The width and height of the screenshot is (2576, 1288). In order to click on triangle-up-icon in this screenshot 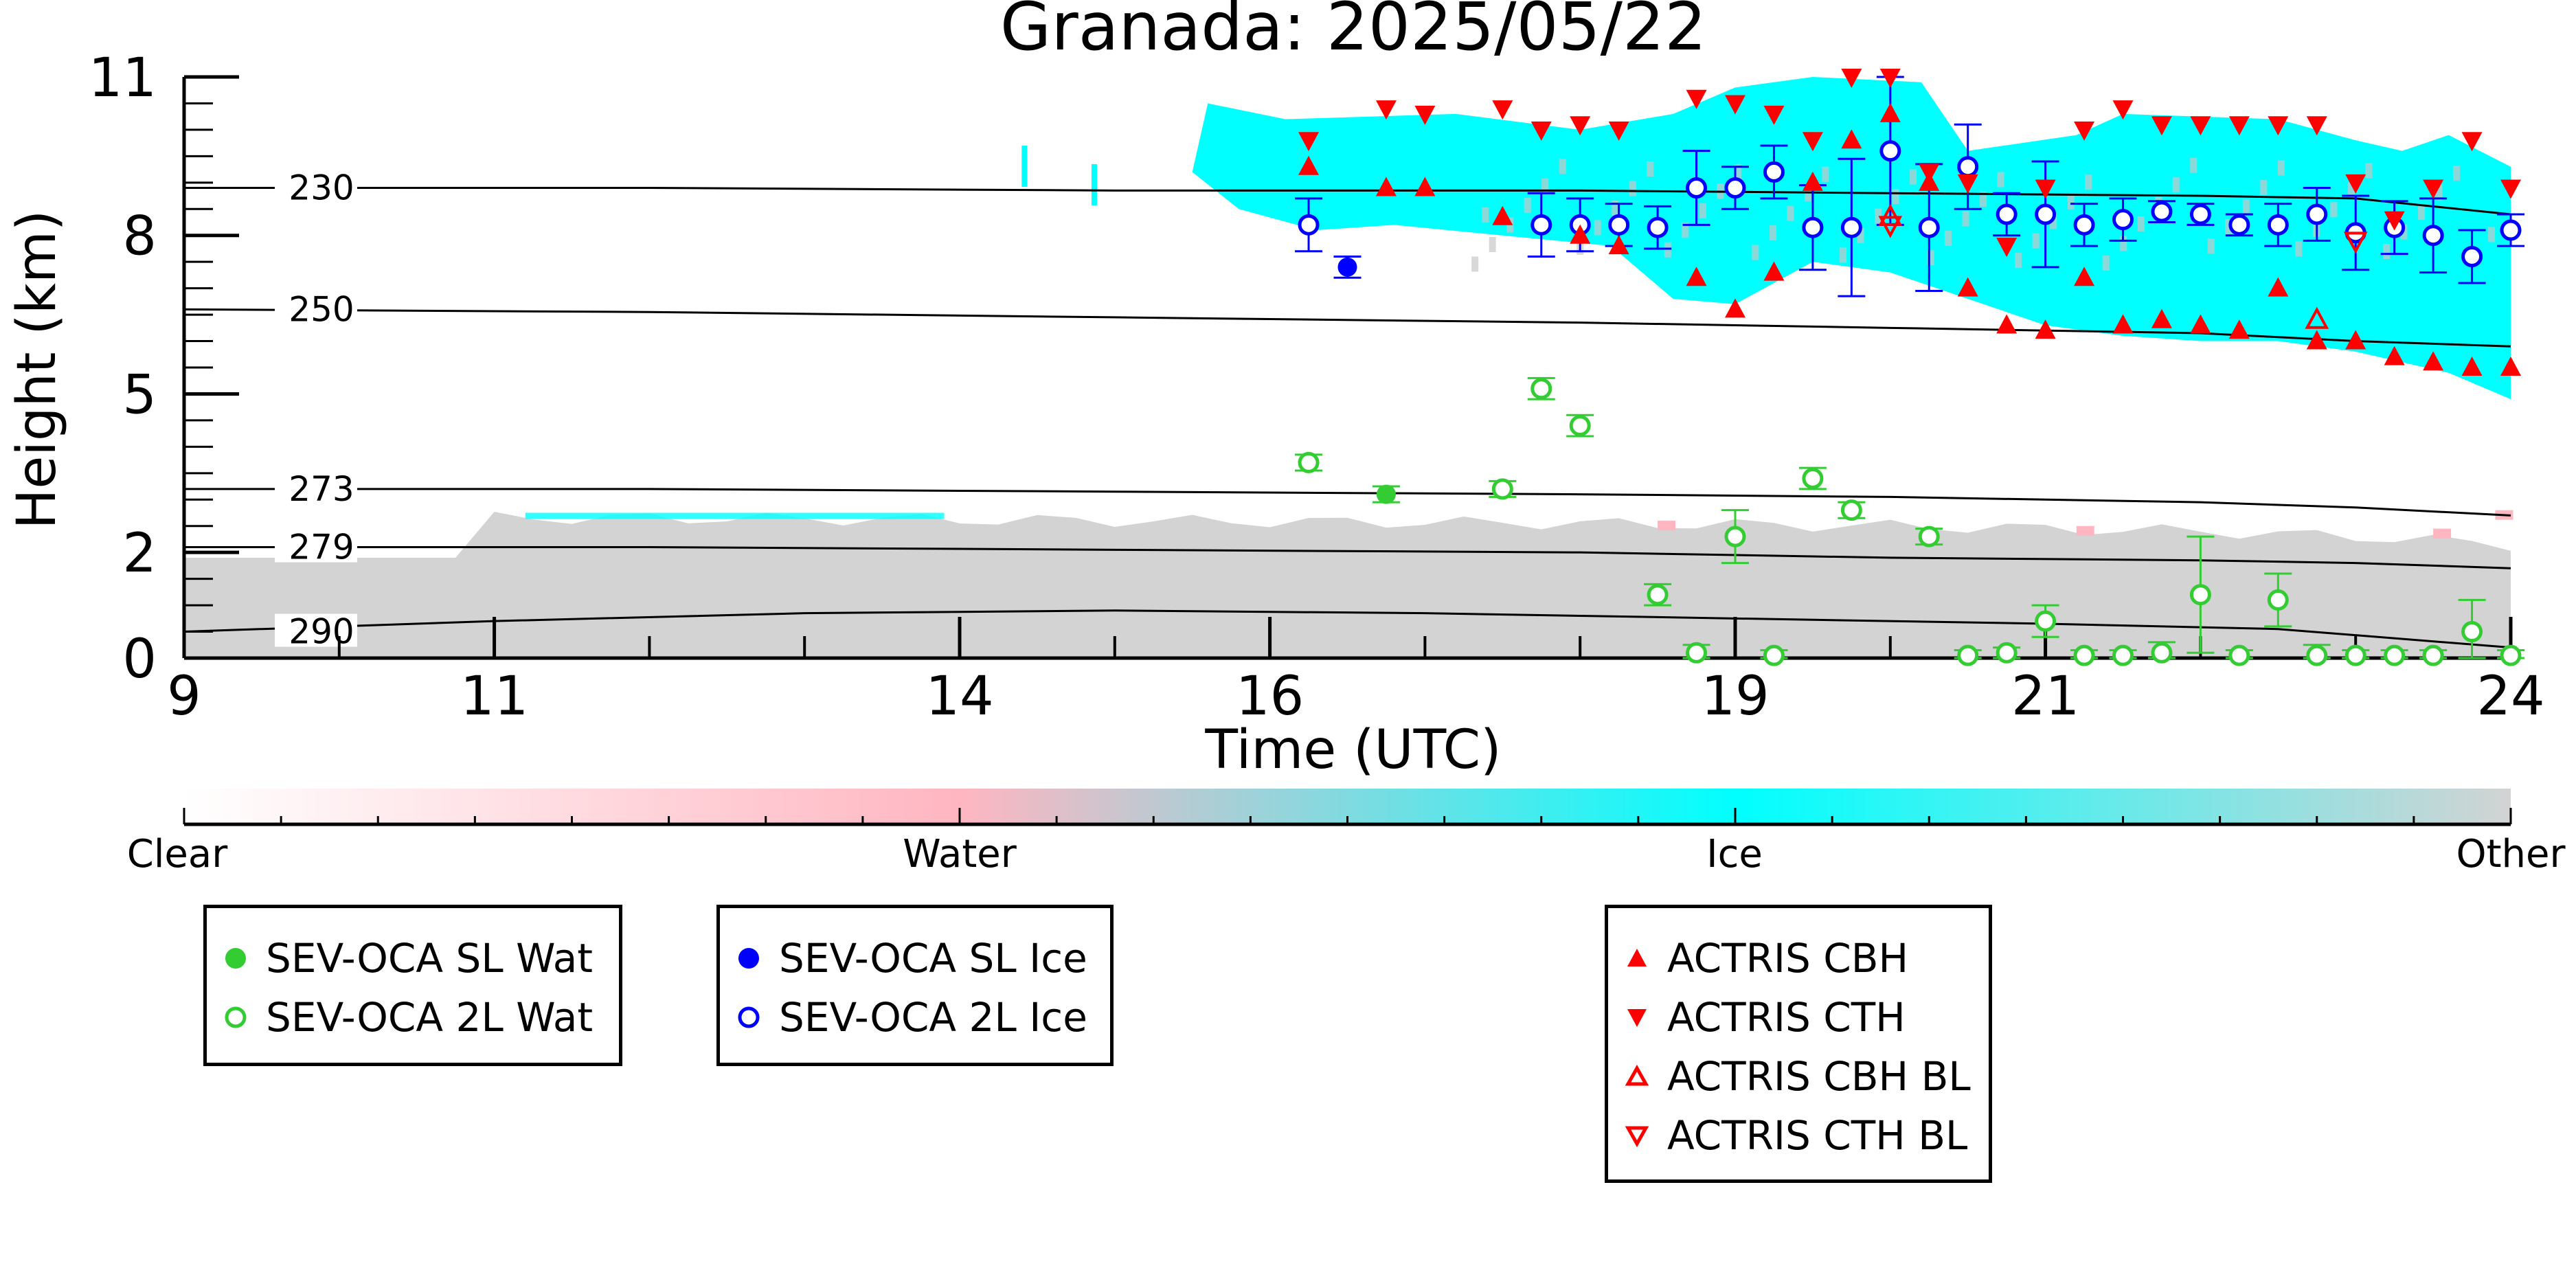, I will do `click(1637, 958)`.